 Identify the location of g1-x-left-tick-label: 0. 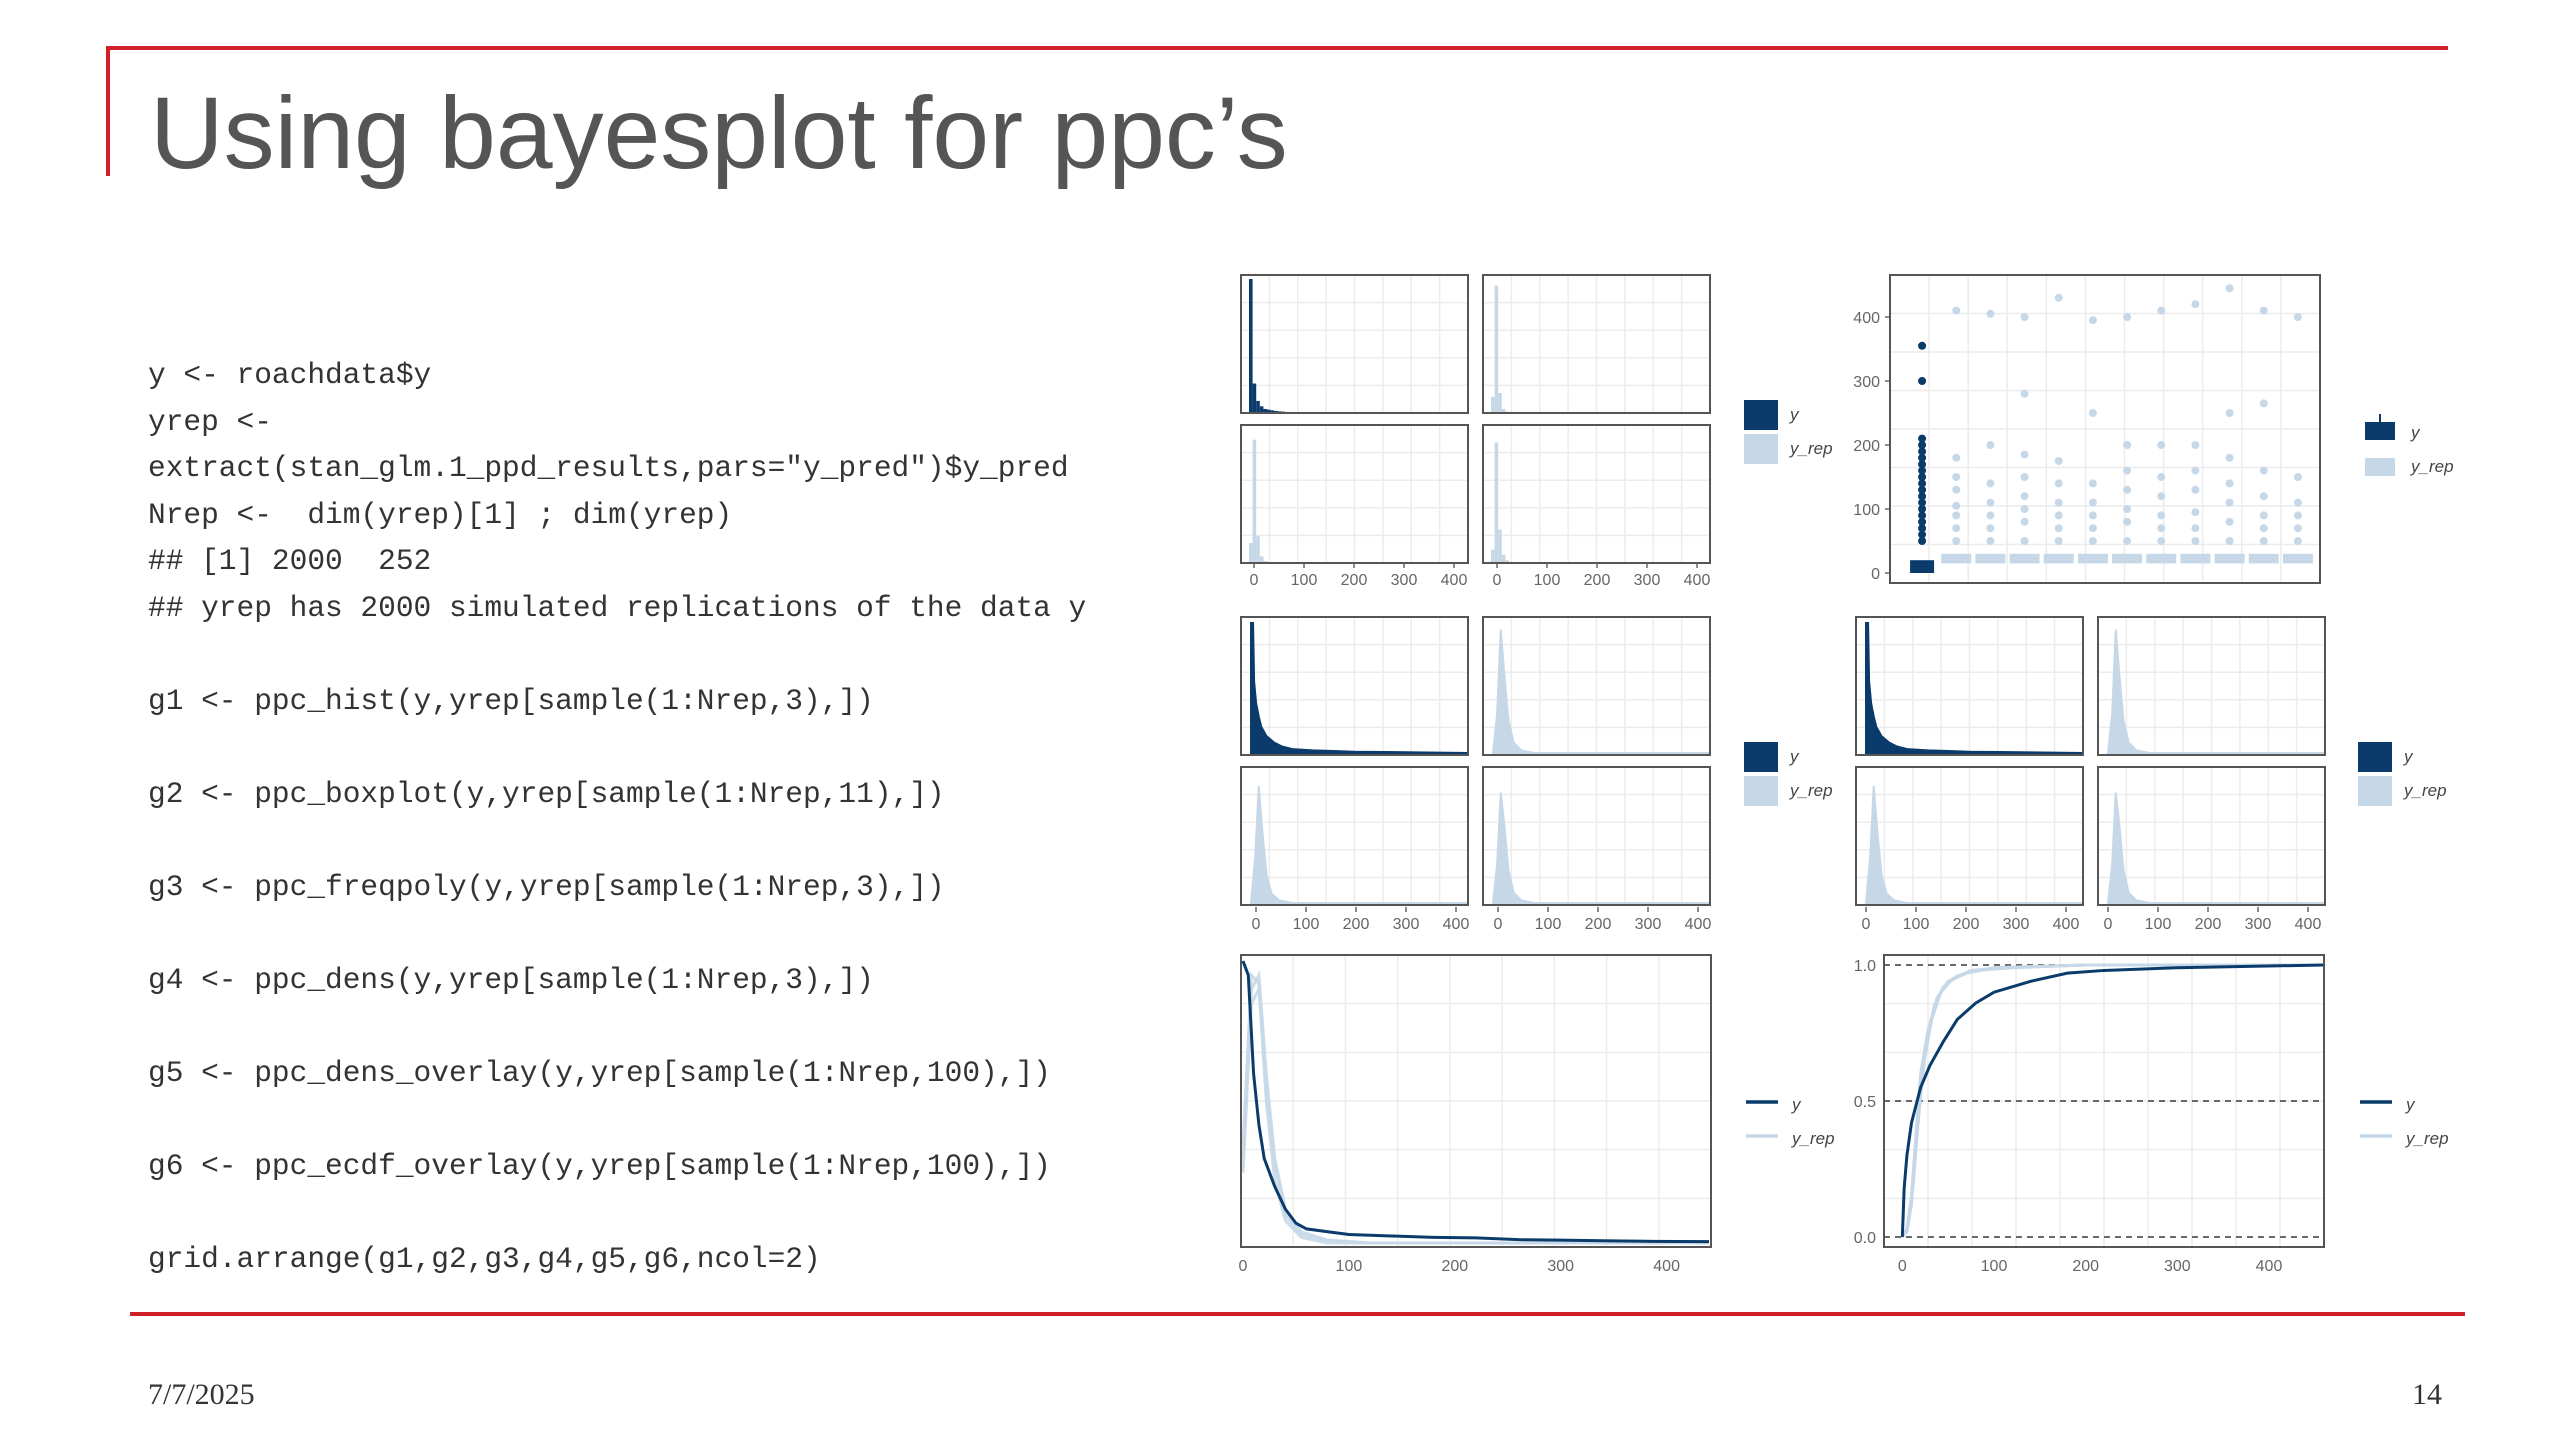
(1254, 580).